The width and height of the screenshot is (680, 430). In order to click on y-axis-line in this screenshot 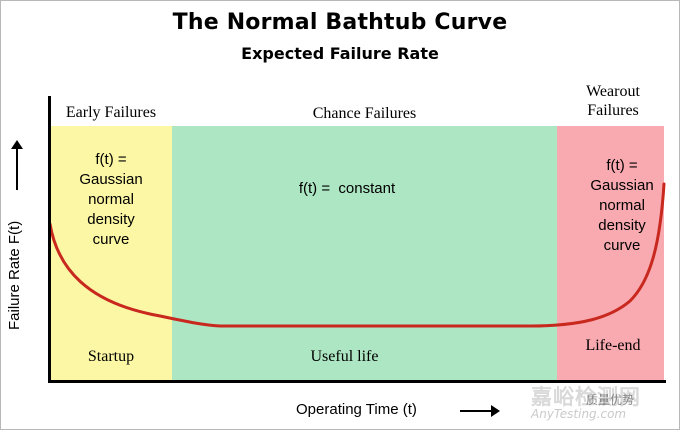, I will do `click(49, 239)`.